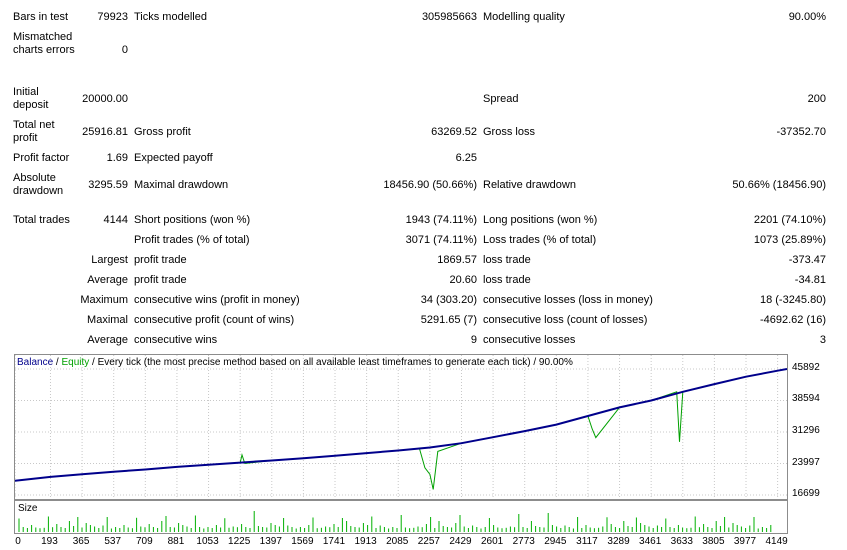  I want to click on average-consec-profit-value: 9, so click(473, 340).